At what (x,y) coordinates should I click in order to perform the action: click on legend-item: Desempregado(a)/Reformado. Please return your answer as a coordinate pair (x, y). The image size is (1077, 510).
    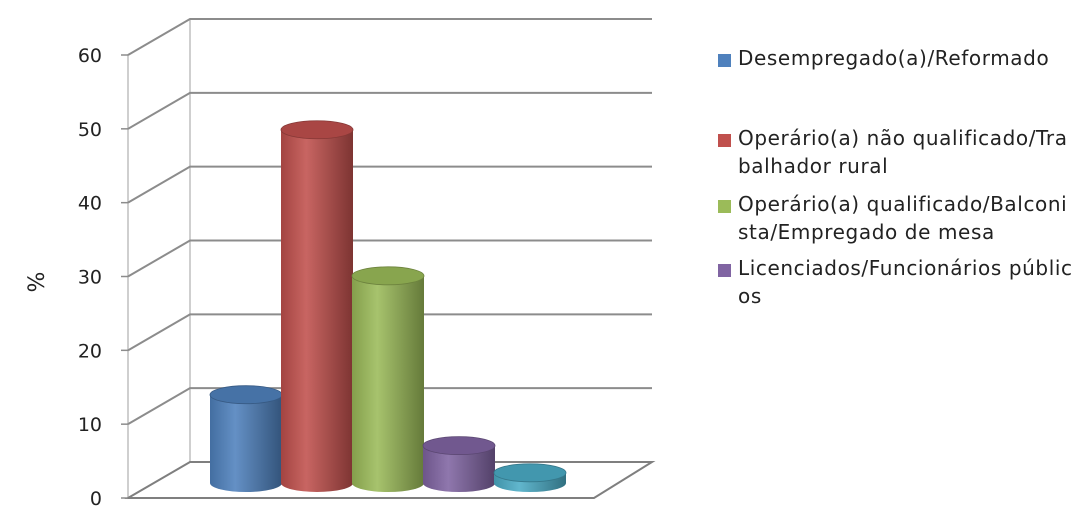
    Looking at the image, I should click on (895, 58).